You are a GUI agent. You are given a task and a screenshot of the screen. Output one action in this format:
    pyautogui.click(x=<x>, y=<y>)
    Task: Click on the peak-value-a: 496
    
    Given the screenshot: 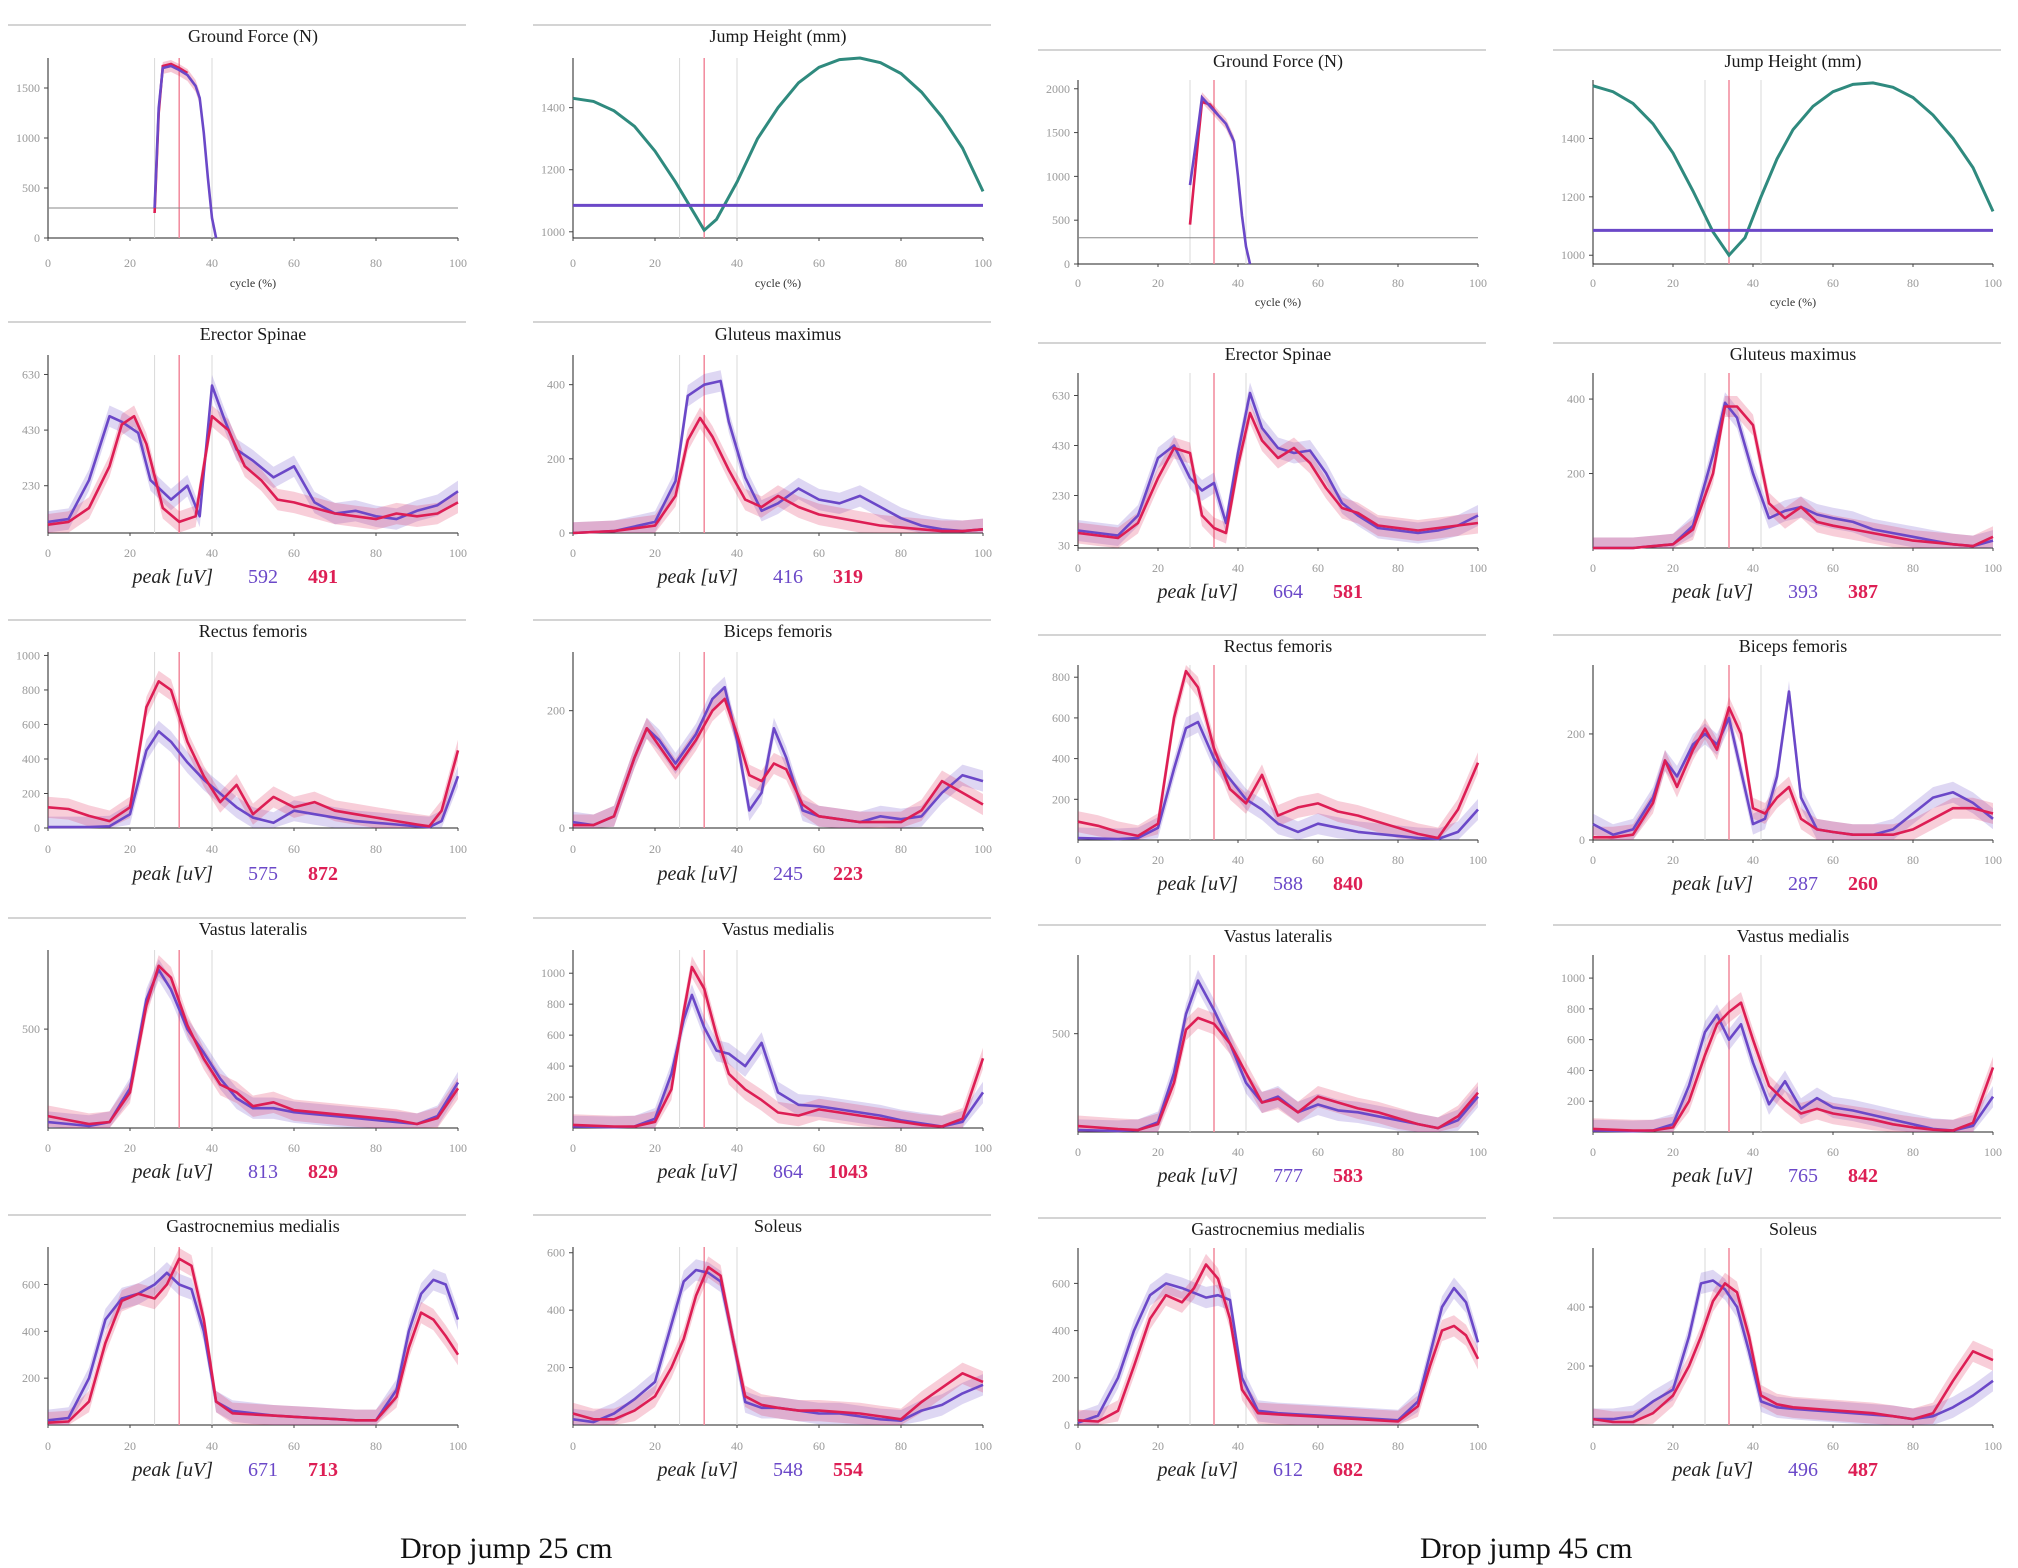 What is the action you would take?
    pyautogui.click(x=1803, y=1470)
    